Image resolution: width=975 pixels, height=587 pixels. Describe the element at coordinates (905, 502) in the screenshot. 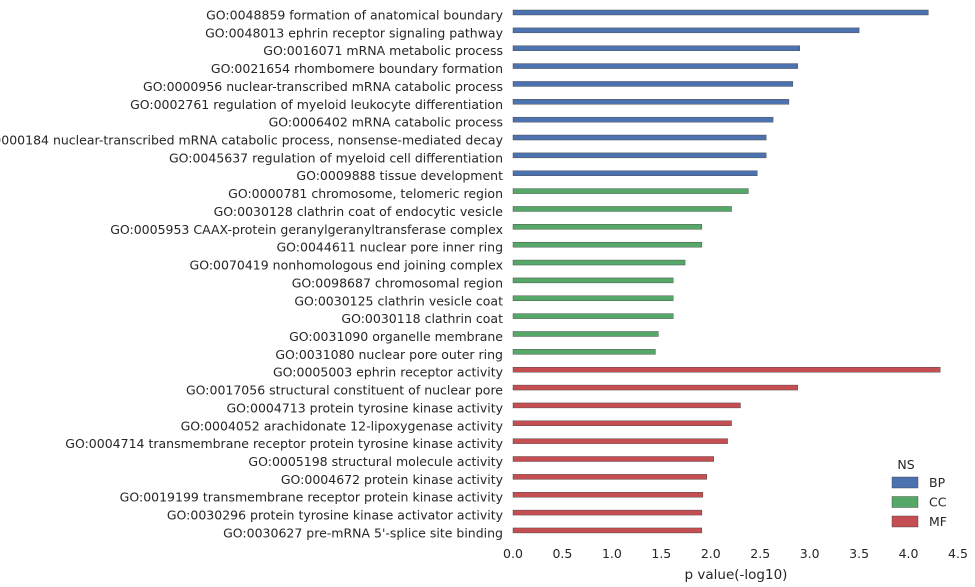

I see `legend-swatch-cc` at that location.